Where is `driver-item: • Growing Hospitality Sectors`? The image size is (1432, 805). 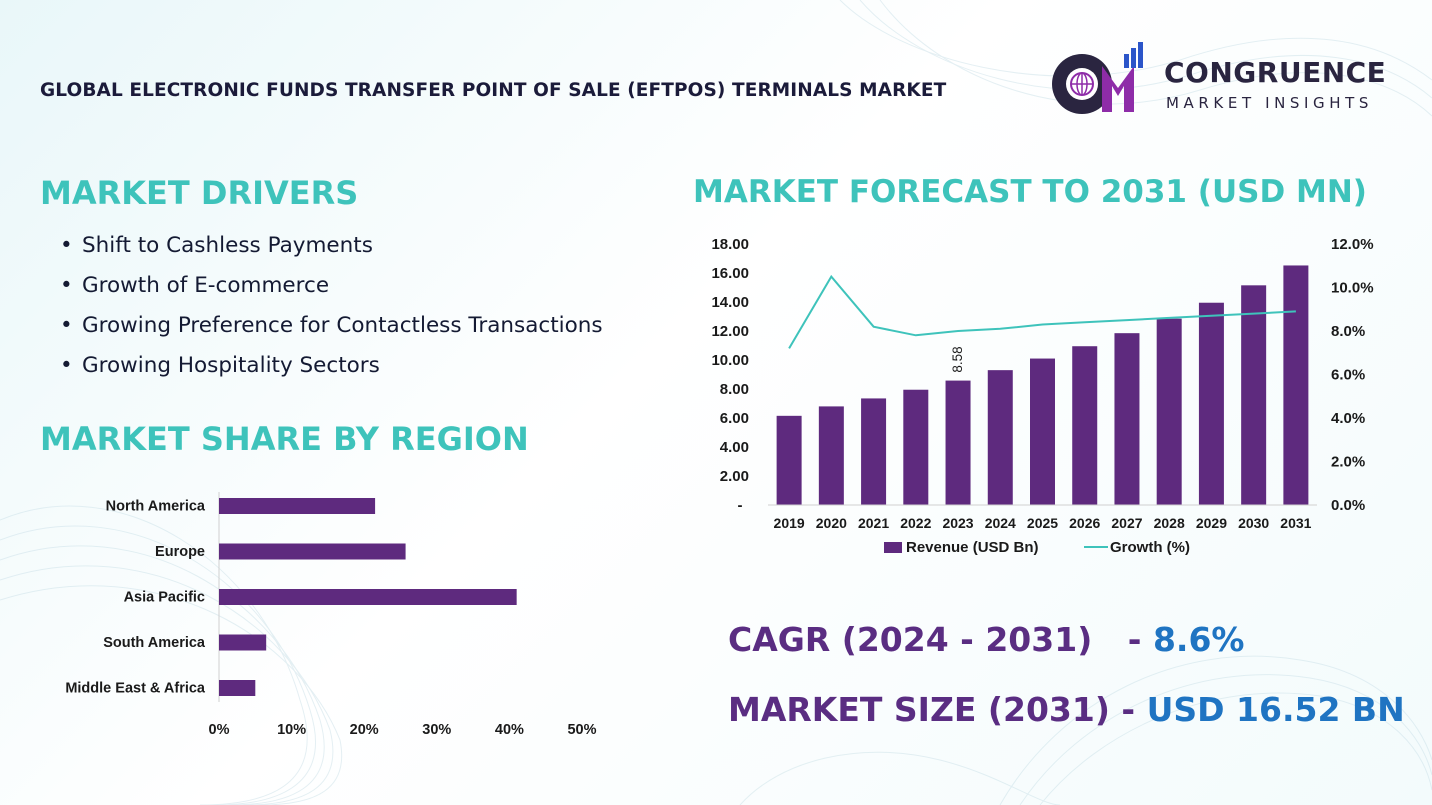
driver-item: • Growing Hospitality Sectors is located at coordinates (331, 368).